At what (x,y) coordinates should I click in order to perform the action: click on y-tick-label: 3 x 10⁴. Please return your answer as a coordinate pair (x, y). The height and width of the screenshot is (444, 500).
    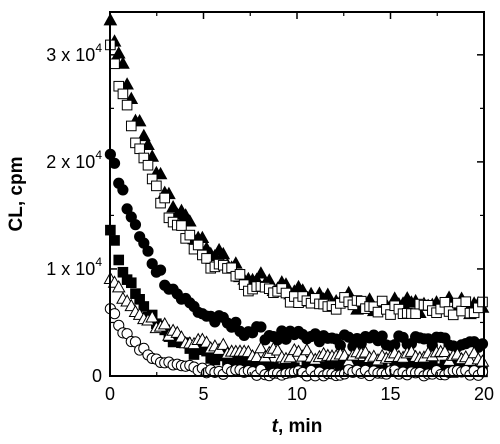
    Looking at the image, I should click on (74, 53).